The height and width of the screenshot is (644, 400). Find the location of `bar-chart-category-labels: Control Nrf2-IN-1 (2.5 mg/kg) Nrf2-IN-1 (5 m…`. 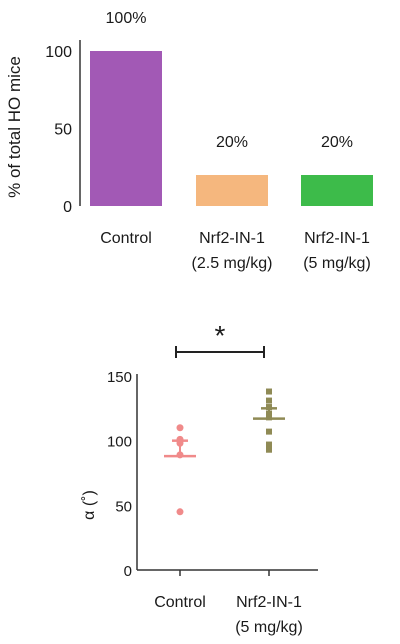

bar-chart-category-labels: Control Nrf2-IN-1 (2.5 mg/kg) Nrf2-IN-1 (5 m… is located at coordinates (235, 251).